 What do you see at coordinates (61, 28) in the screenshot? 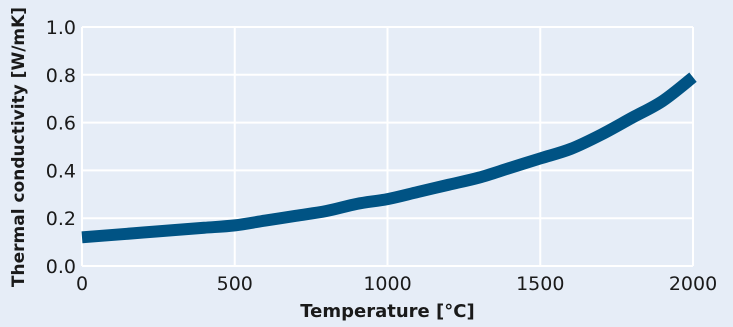
I see `y-tick-label: 1.0` at bounding box center [61, 28].